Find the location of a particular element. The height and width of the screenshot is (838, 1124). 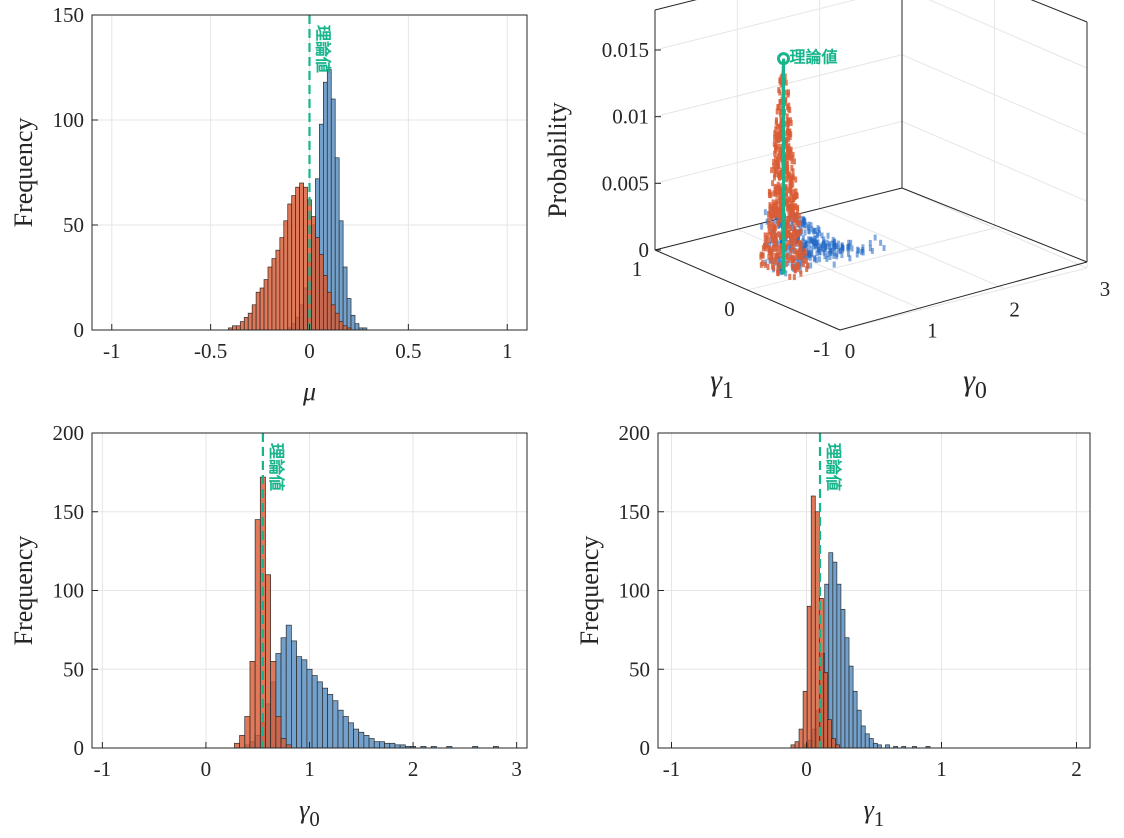

y-tick-label: 0 is located at coordinates (79, 748).